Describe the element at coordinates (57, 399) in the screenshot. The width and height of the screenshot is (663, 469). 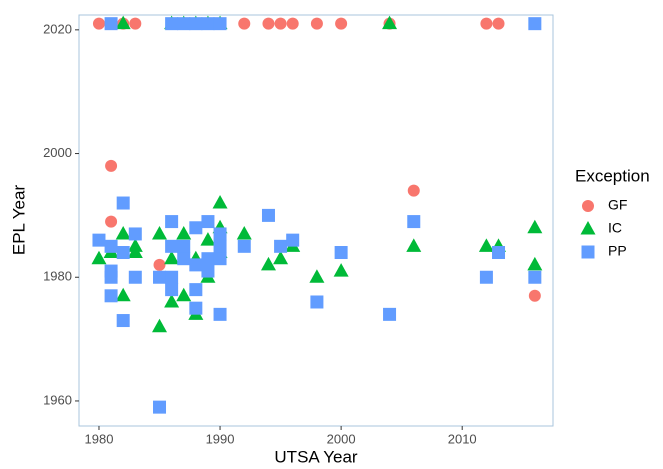
I see `y-tick-label: 1960` at that location.